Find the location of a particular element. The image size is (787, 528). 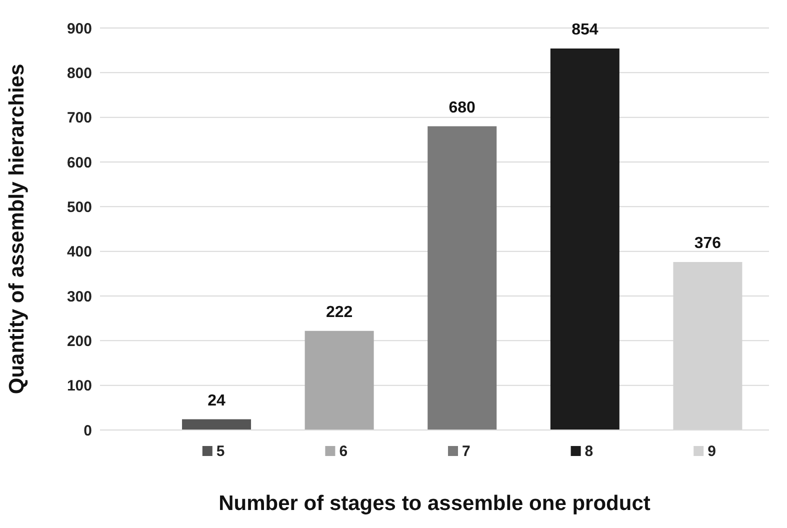

x-tick-label: 7 is located at coordinates (466, 451).